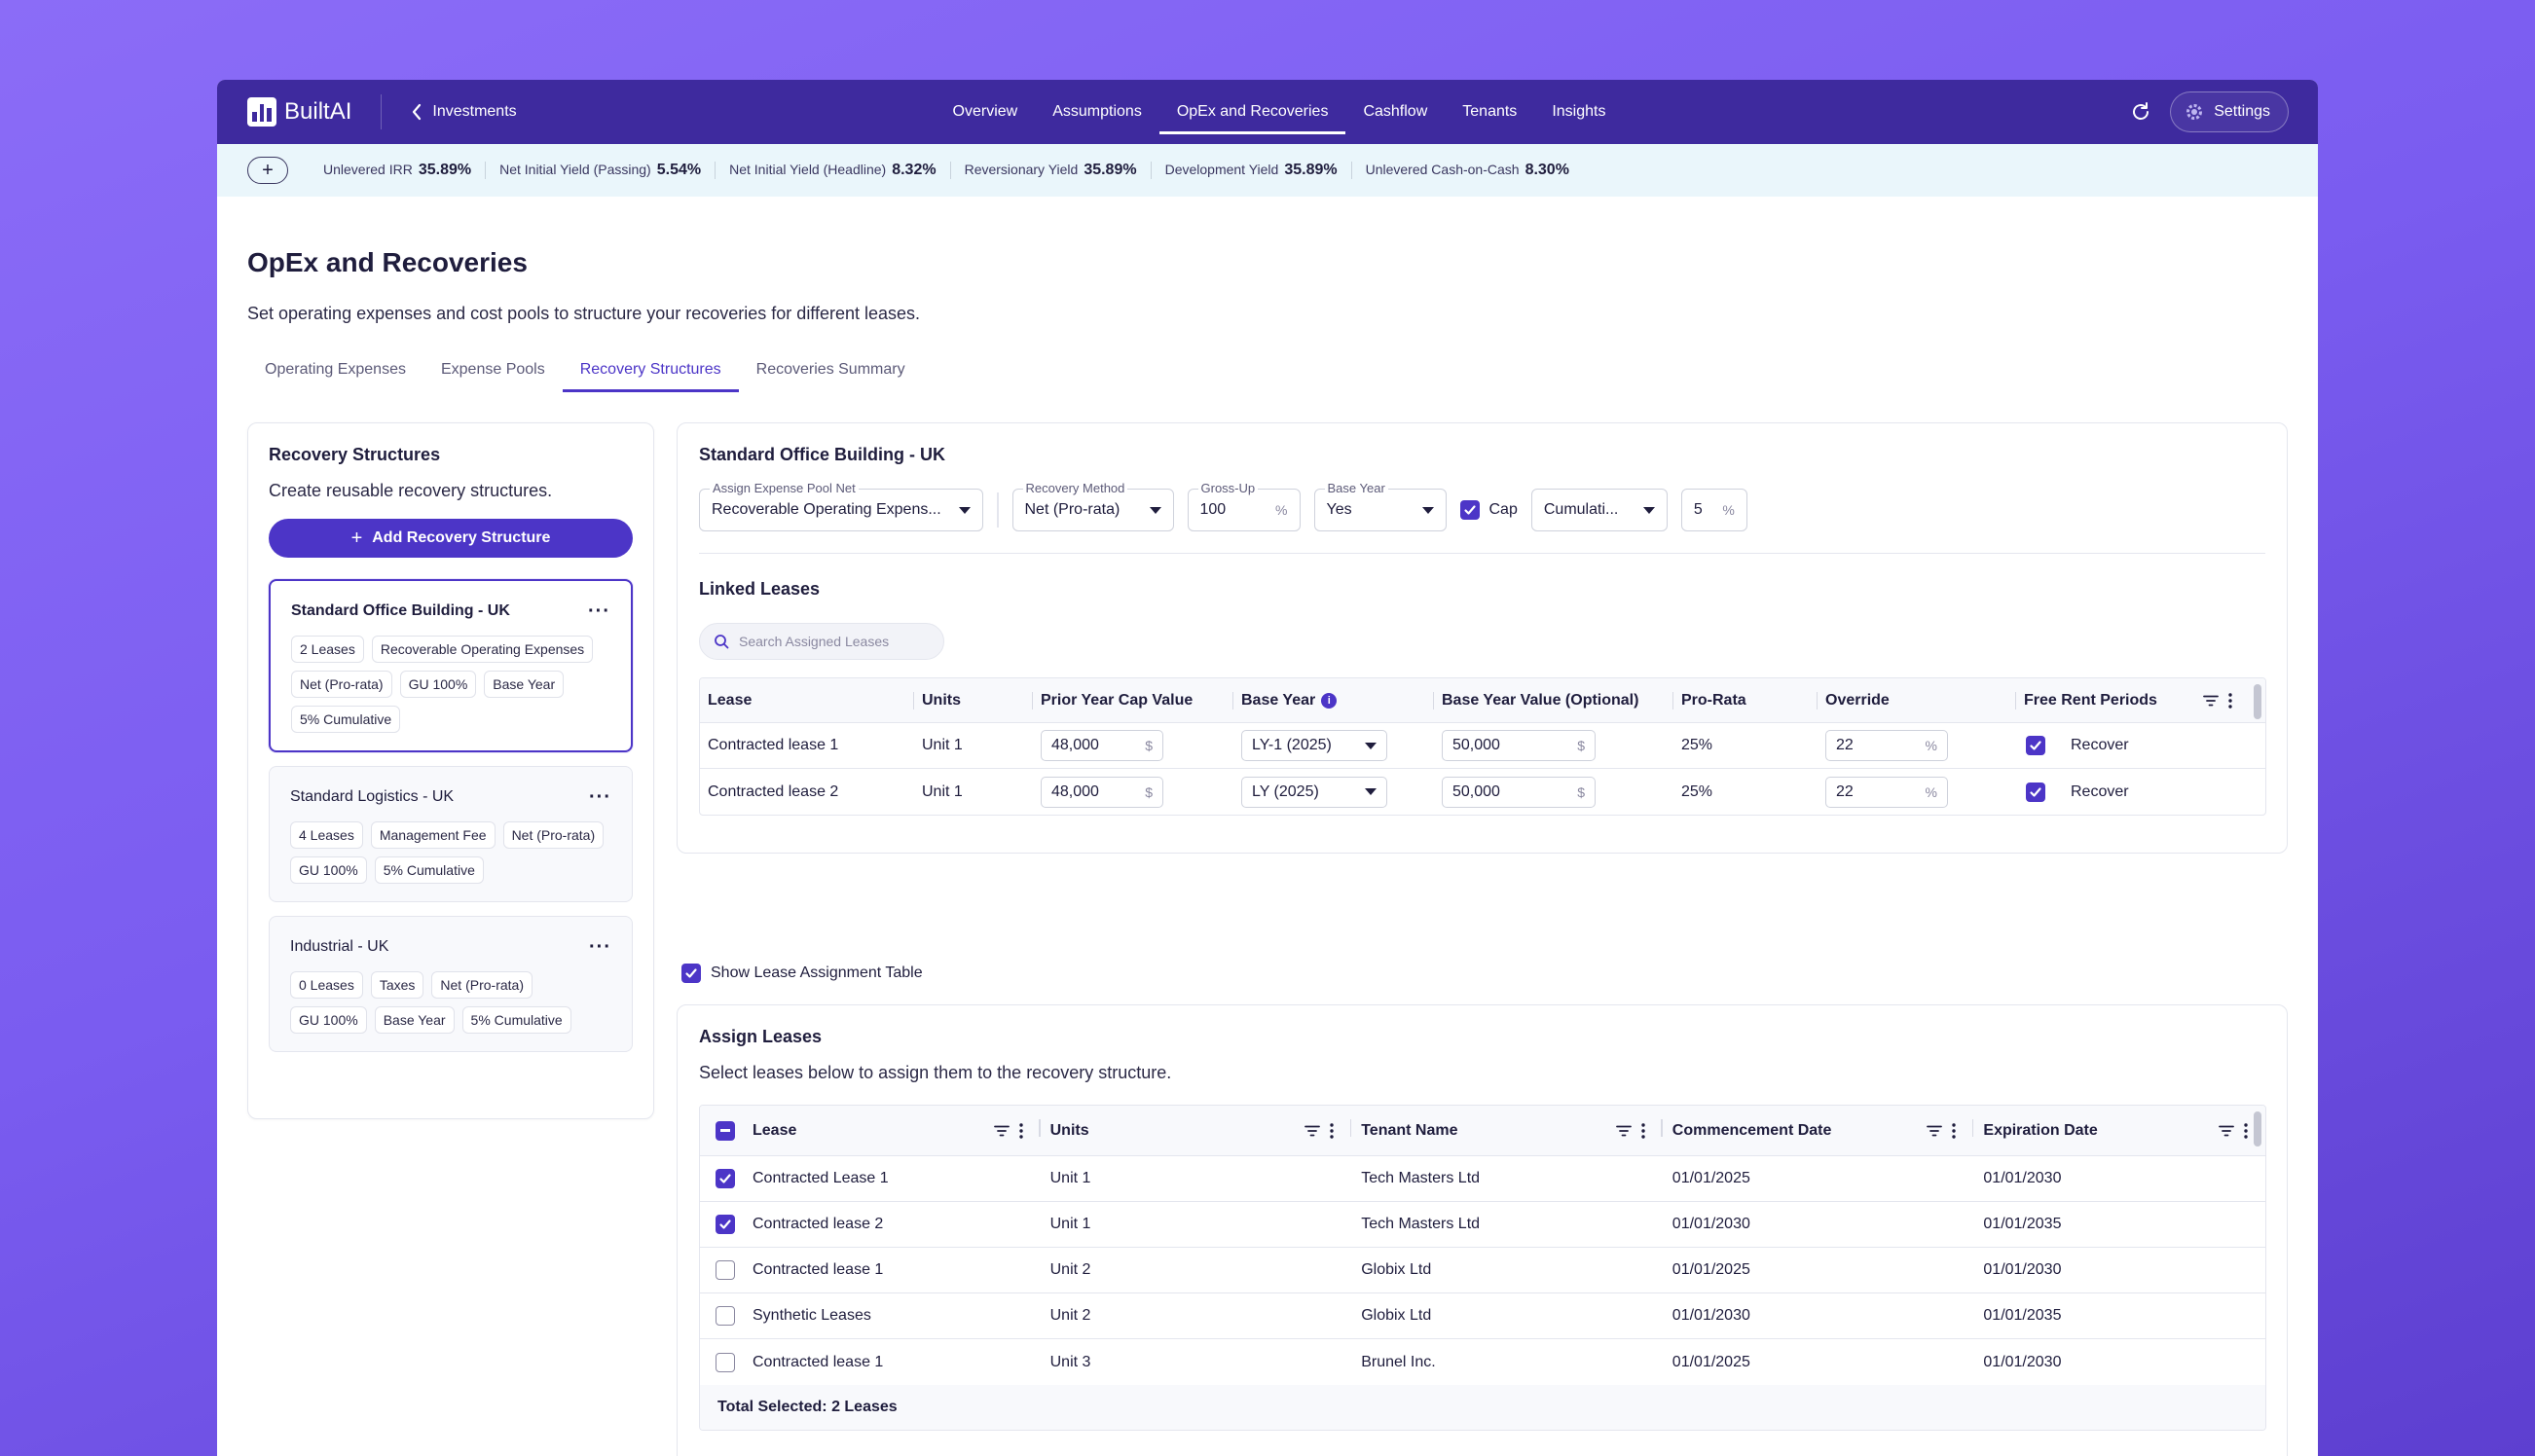  Describe the element at coordinates (1314, 745) in the screenshot. I see `base-year-select: LY-1 (2025)` at that location.